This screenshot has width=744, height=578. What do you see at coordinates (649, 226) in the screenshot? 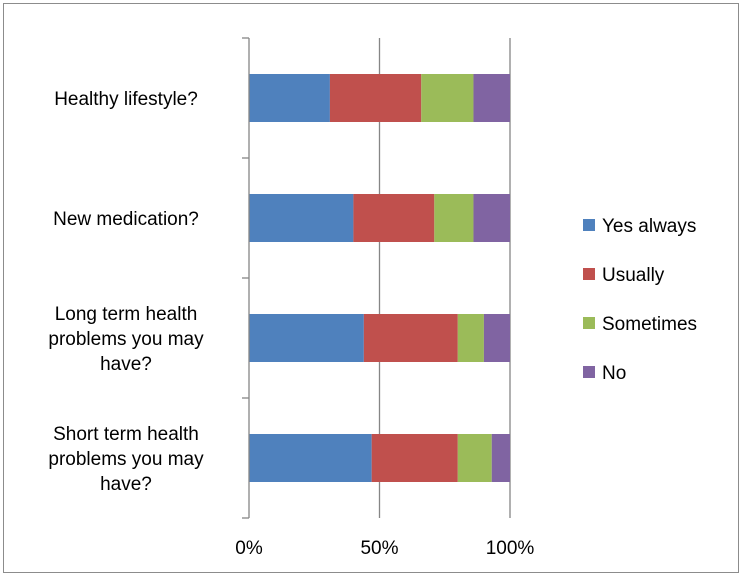
I see `legend-label: Yes always` at bounding box center [649, 226].